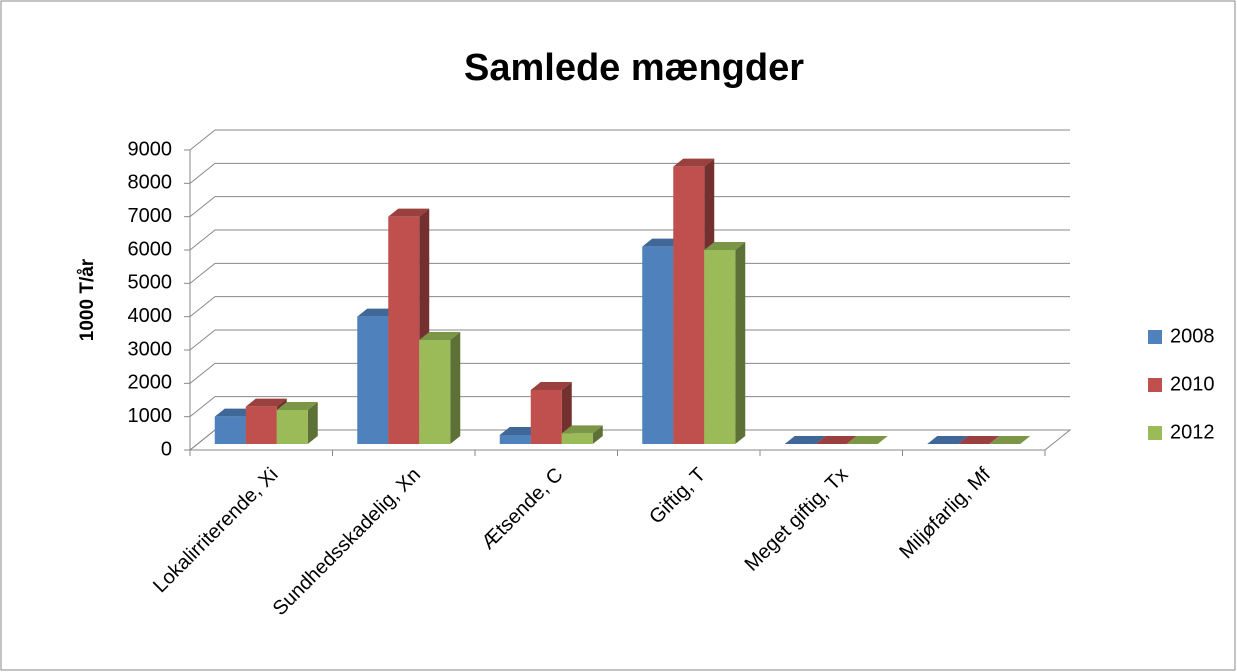 The width and height of the screenshot is (1237, 672). What do you see at coordinates (166, 449) in the screenshot?
I see `y-tick-label: 0` at bounding box center [166, 449].